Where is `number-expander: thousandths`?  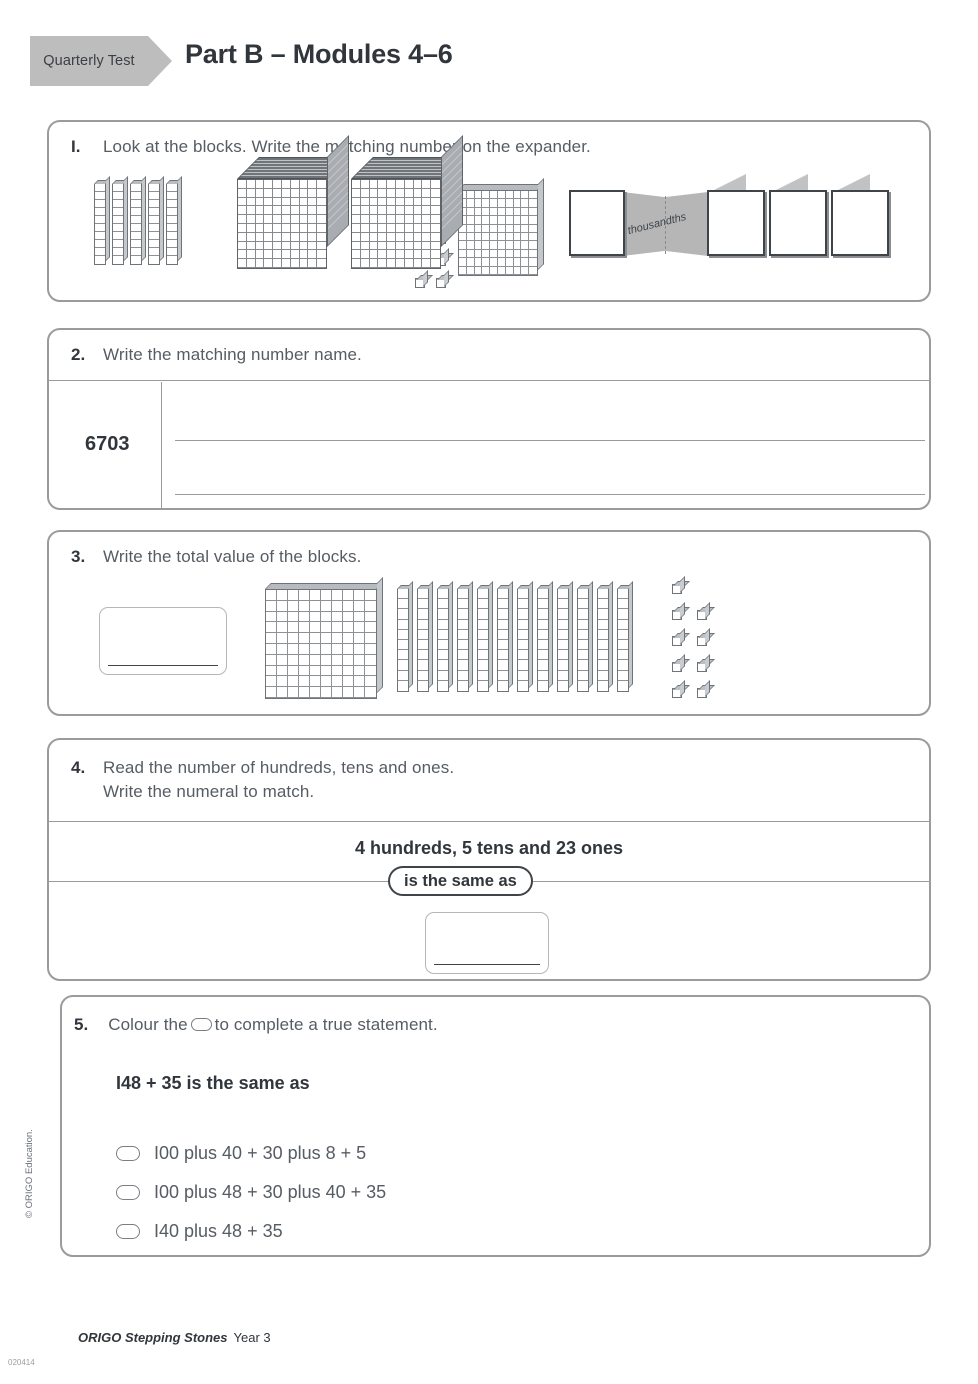
number-expander: thousandths is located at coordinates (739, 222).